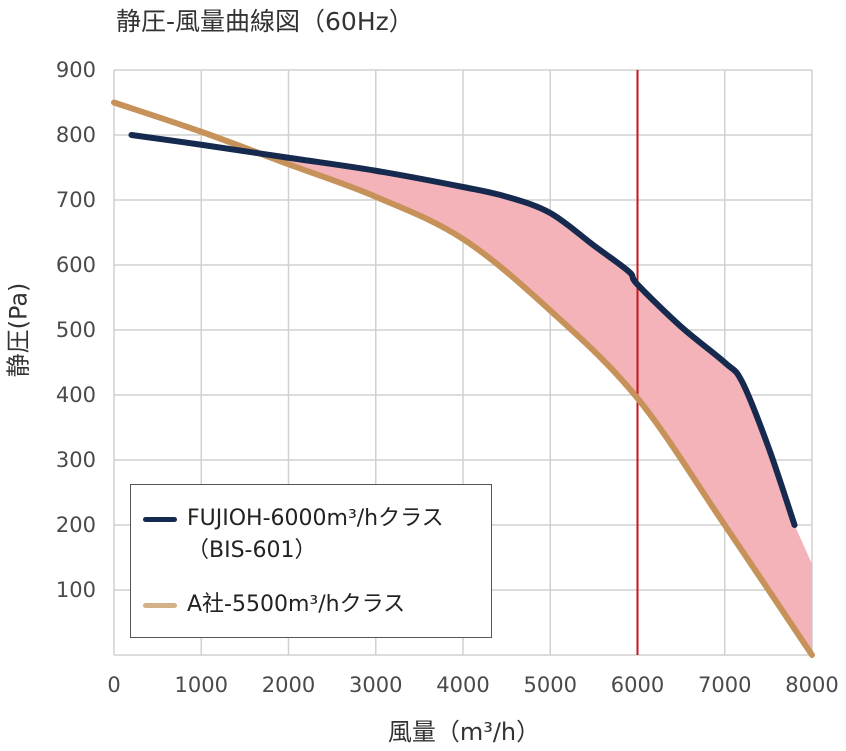 This screenshot has height=751, width=846. Describe the element at coordinates (464, 732) in the screenshot. I see `x-axis-label: 風量（m³/h）` at that location.